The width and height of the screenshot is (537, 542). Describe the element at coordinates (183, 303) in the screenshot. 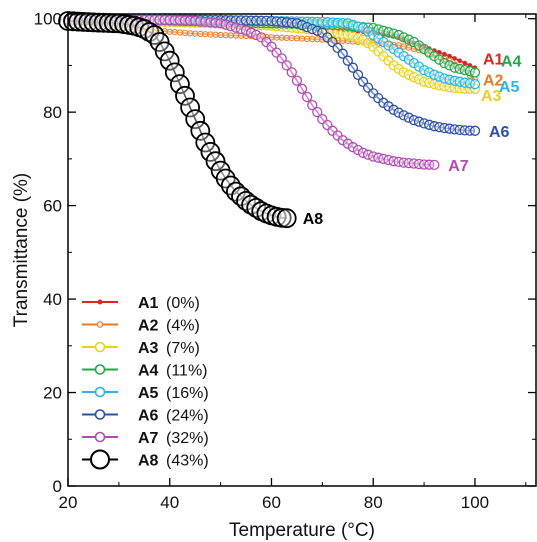

I see `legend-percent: (0%)` at that location.